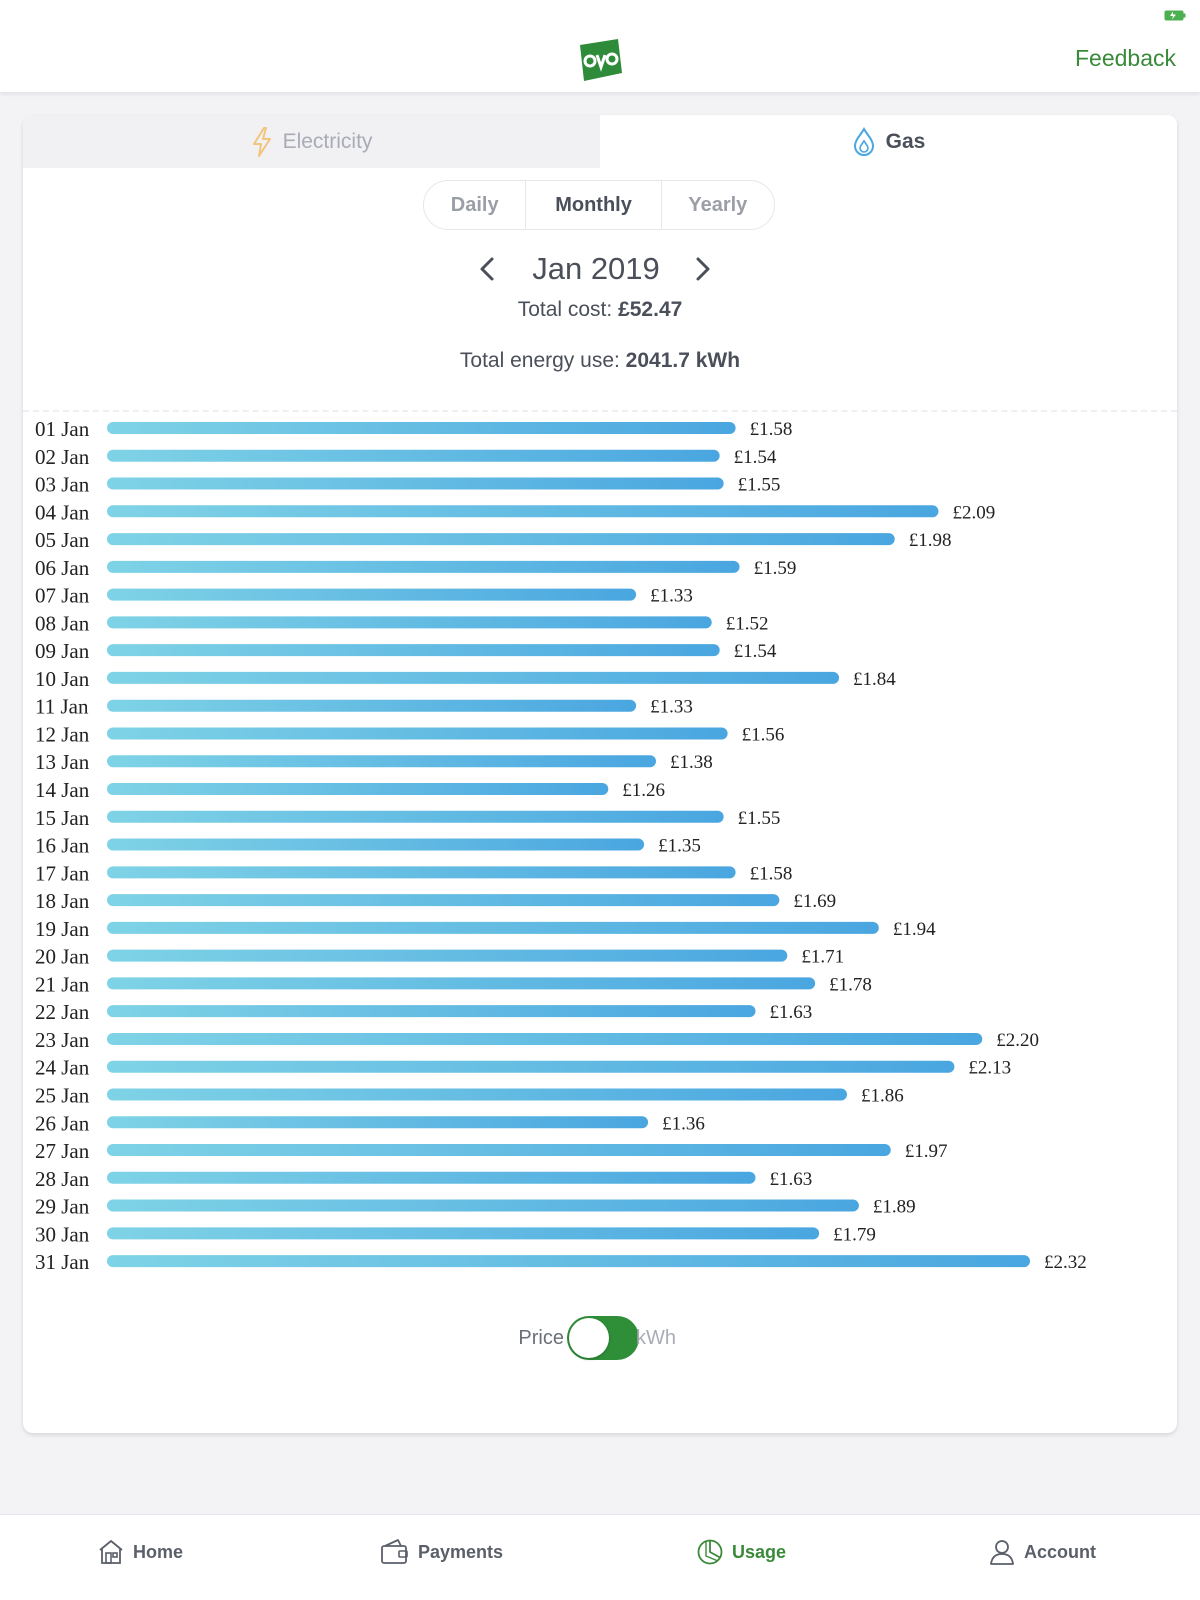  What do you see at coordinates (541, 1338) in the screenshot?
I see `toggle-label-price: Price` at bounding box center [541, 1338].